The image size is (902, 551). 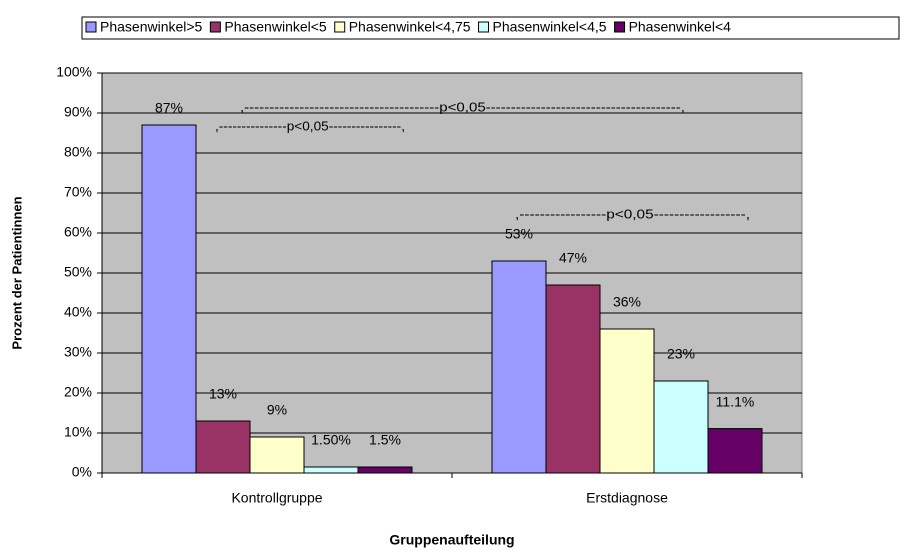 I want to click on data-label: 23%, so click(x=681, y=354).